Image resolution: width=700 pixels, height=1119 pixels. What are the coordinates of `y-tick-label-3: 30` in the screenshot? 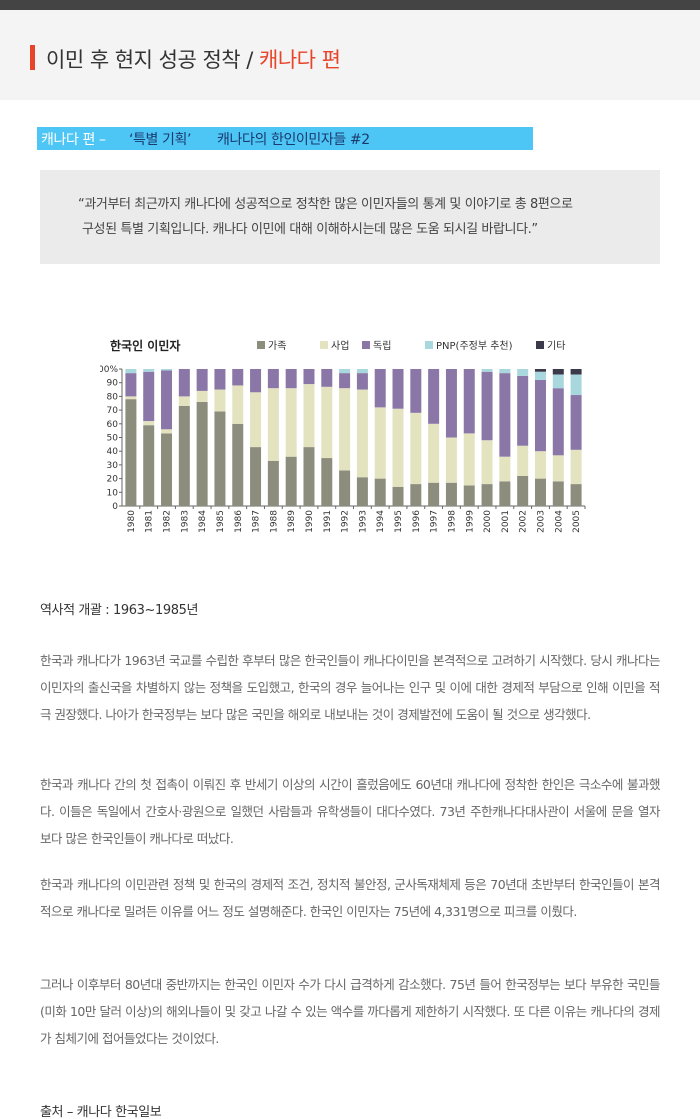 It's located at (113, 466).